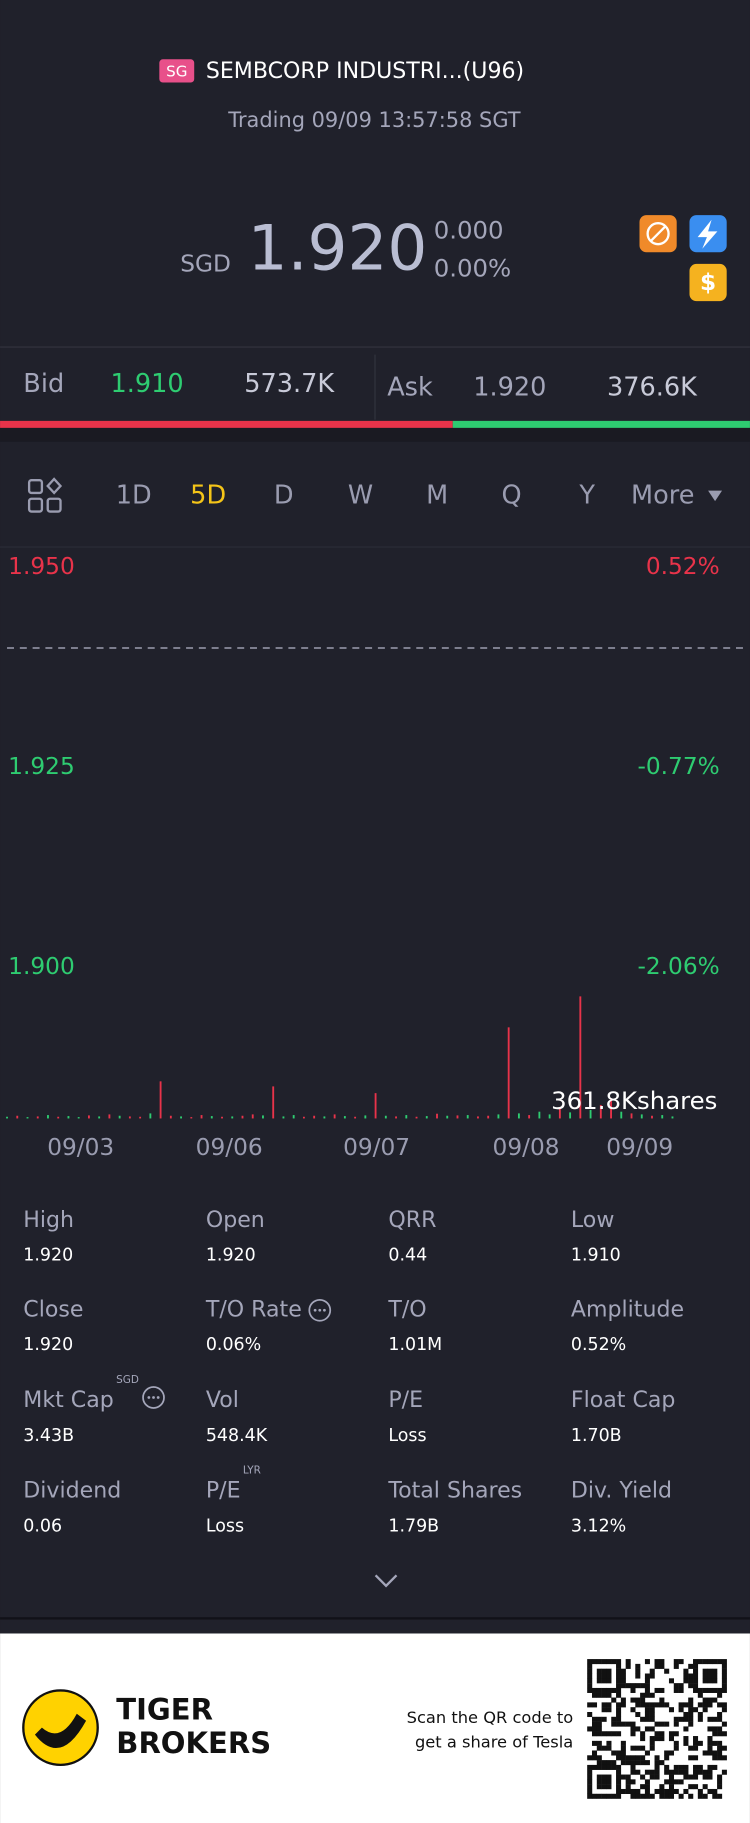 This screenshot has width=750, height=1823. What do you see at coordinates (284, 495) in the screenshot?
I see `tab: D` at bounding box center [284, 495].